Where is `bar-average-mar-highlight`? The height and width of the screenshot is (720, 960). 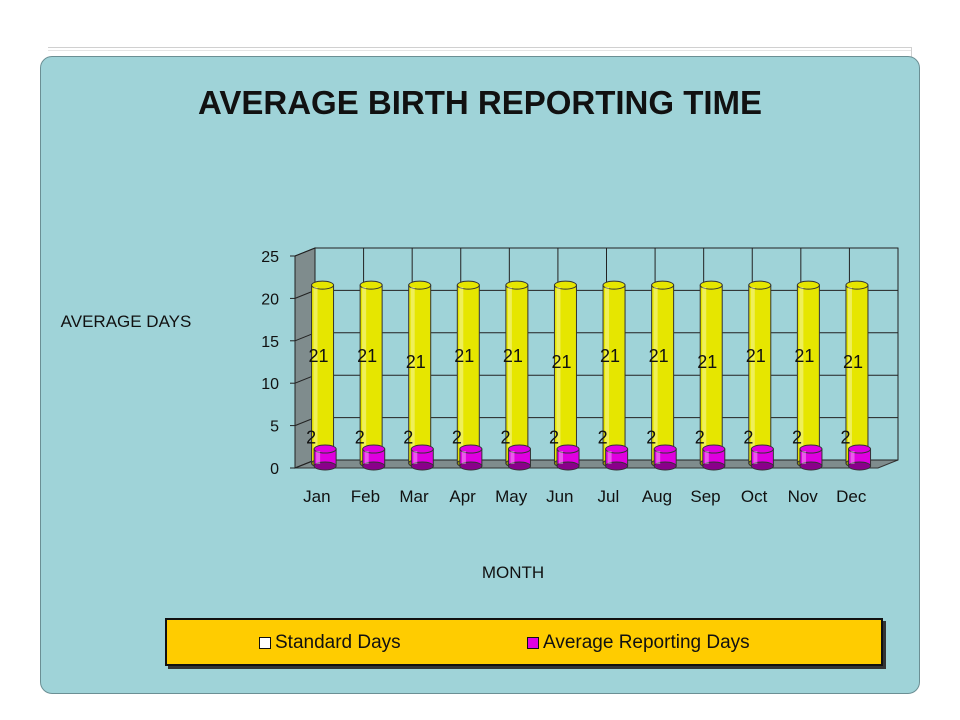
bar-average-mar-highlight is located at coordinates (415, 457).